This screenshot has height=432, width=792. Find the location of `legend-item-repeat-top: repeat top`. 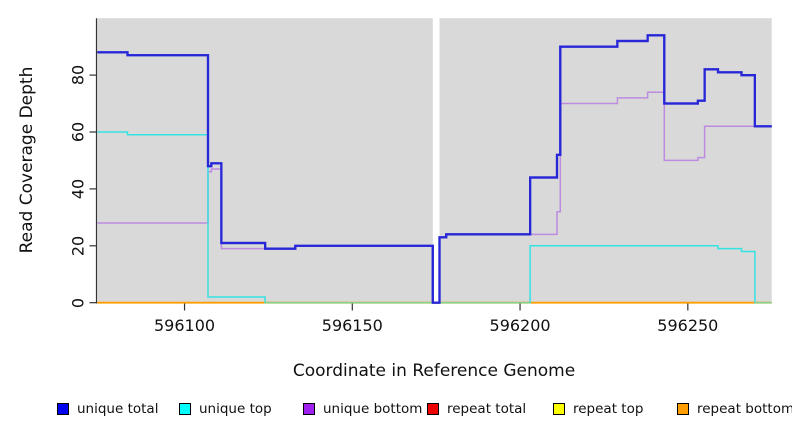

legend-item-repeat-top: repeat top is located at coordinates (598, 409).